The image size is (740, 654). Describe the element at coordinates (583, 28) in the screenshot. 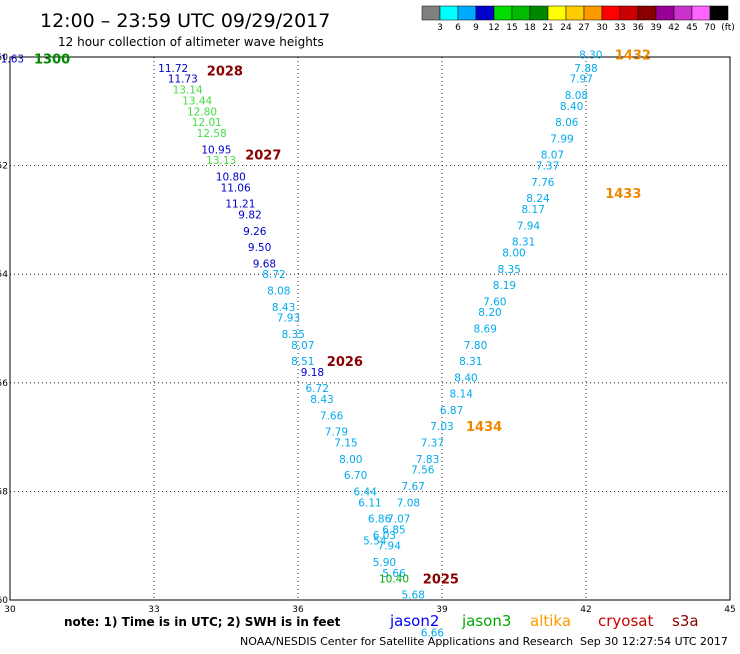

I see `color-scale-label: 27` at that location.